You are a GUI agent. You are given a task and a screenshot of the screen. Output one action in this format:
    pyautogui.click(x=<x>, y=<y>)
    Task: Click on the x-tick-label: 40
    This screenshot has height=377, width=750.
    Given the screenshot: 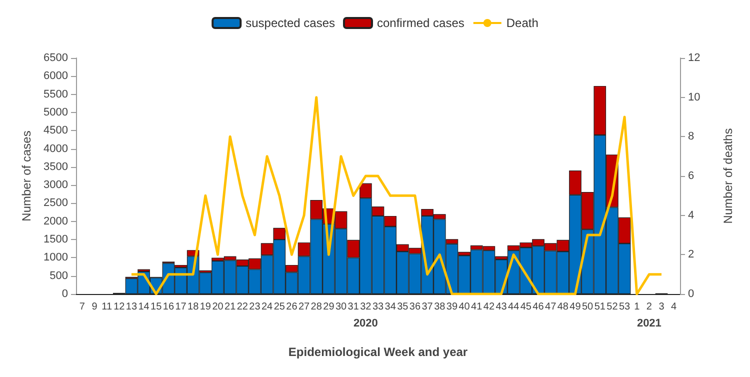 What is the action you would take?
    pyautogui.click(x=464, y=307)
    